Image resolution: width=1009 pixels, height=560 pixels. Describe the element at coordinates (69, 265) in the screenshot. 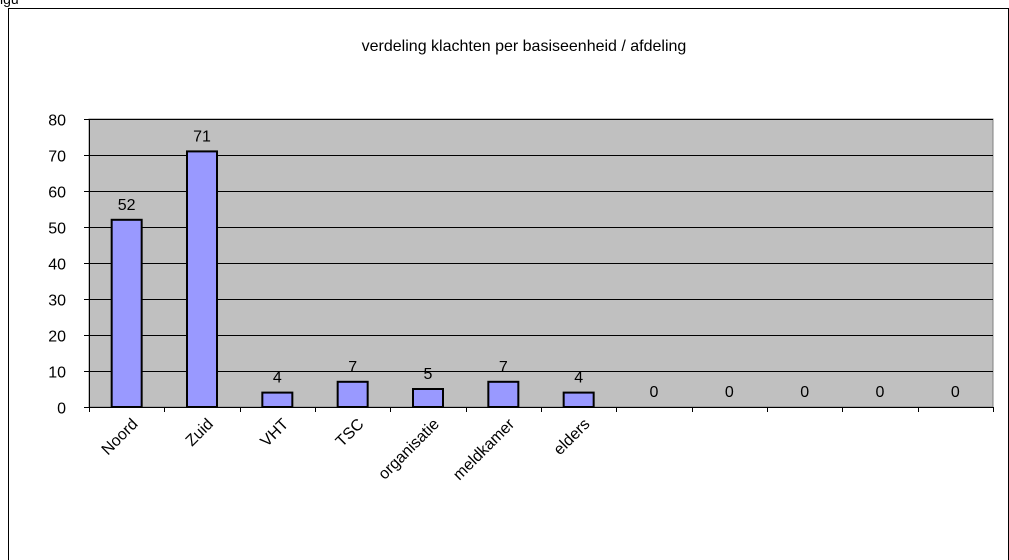

I see `y-axis: 0 10 20 30 40 50 60 70 80` at that location.